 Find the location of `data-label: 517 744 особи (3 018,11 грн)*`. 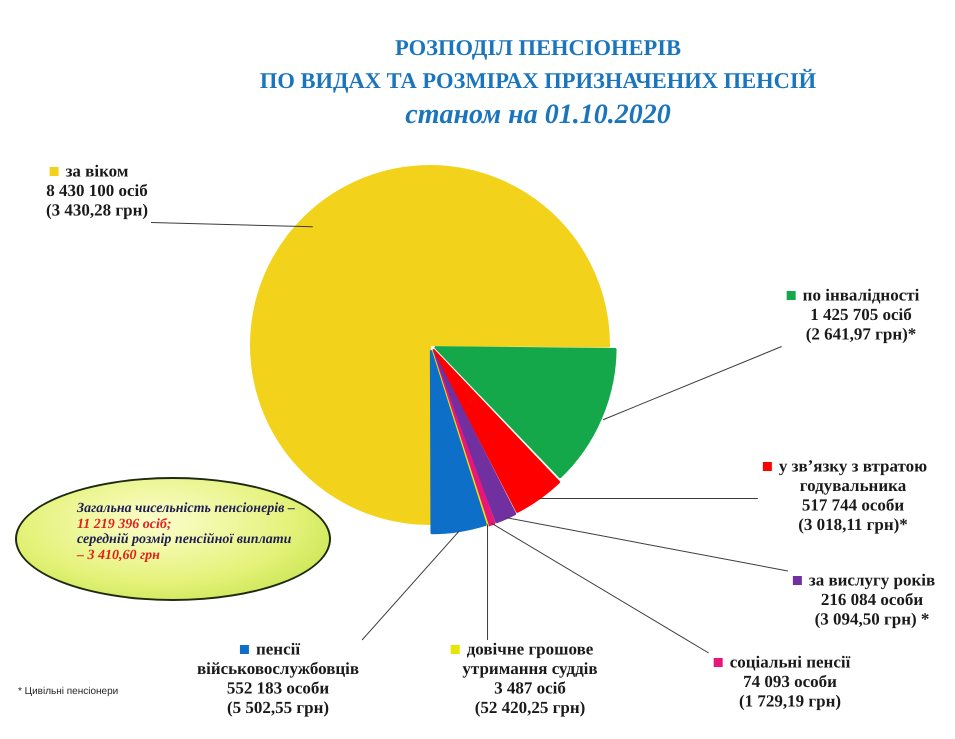

data-label: 517 744 особи (3 018,11 грн)* is located at coordinates (853, 515).